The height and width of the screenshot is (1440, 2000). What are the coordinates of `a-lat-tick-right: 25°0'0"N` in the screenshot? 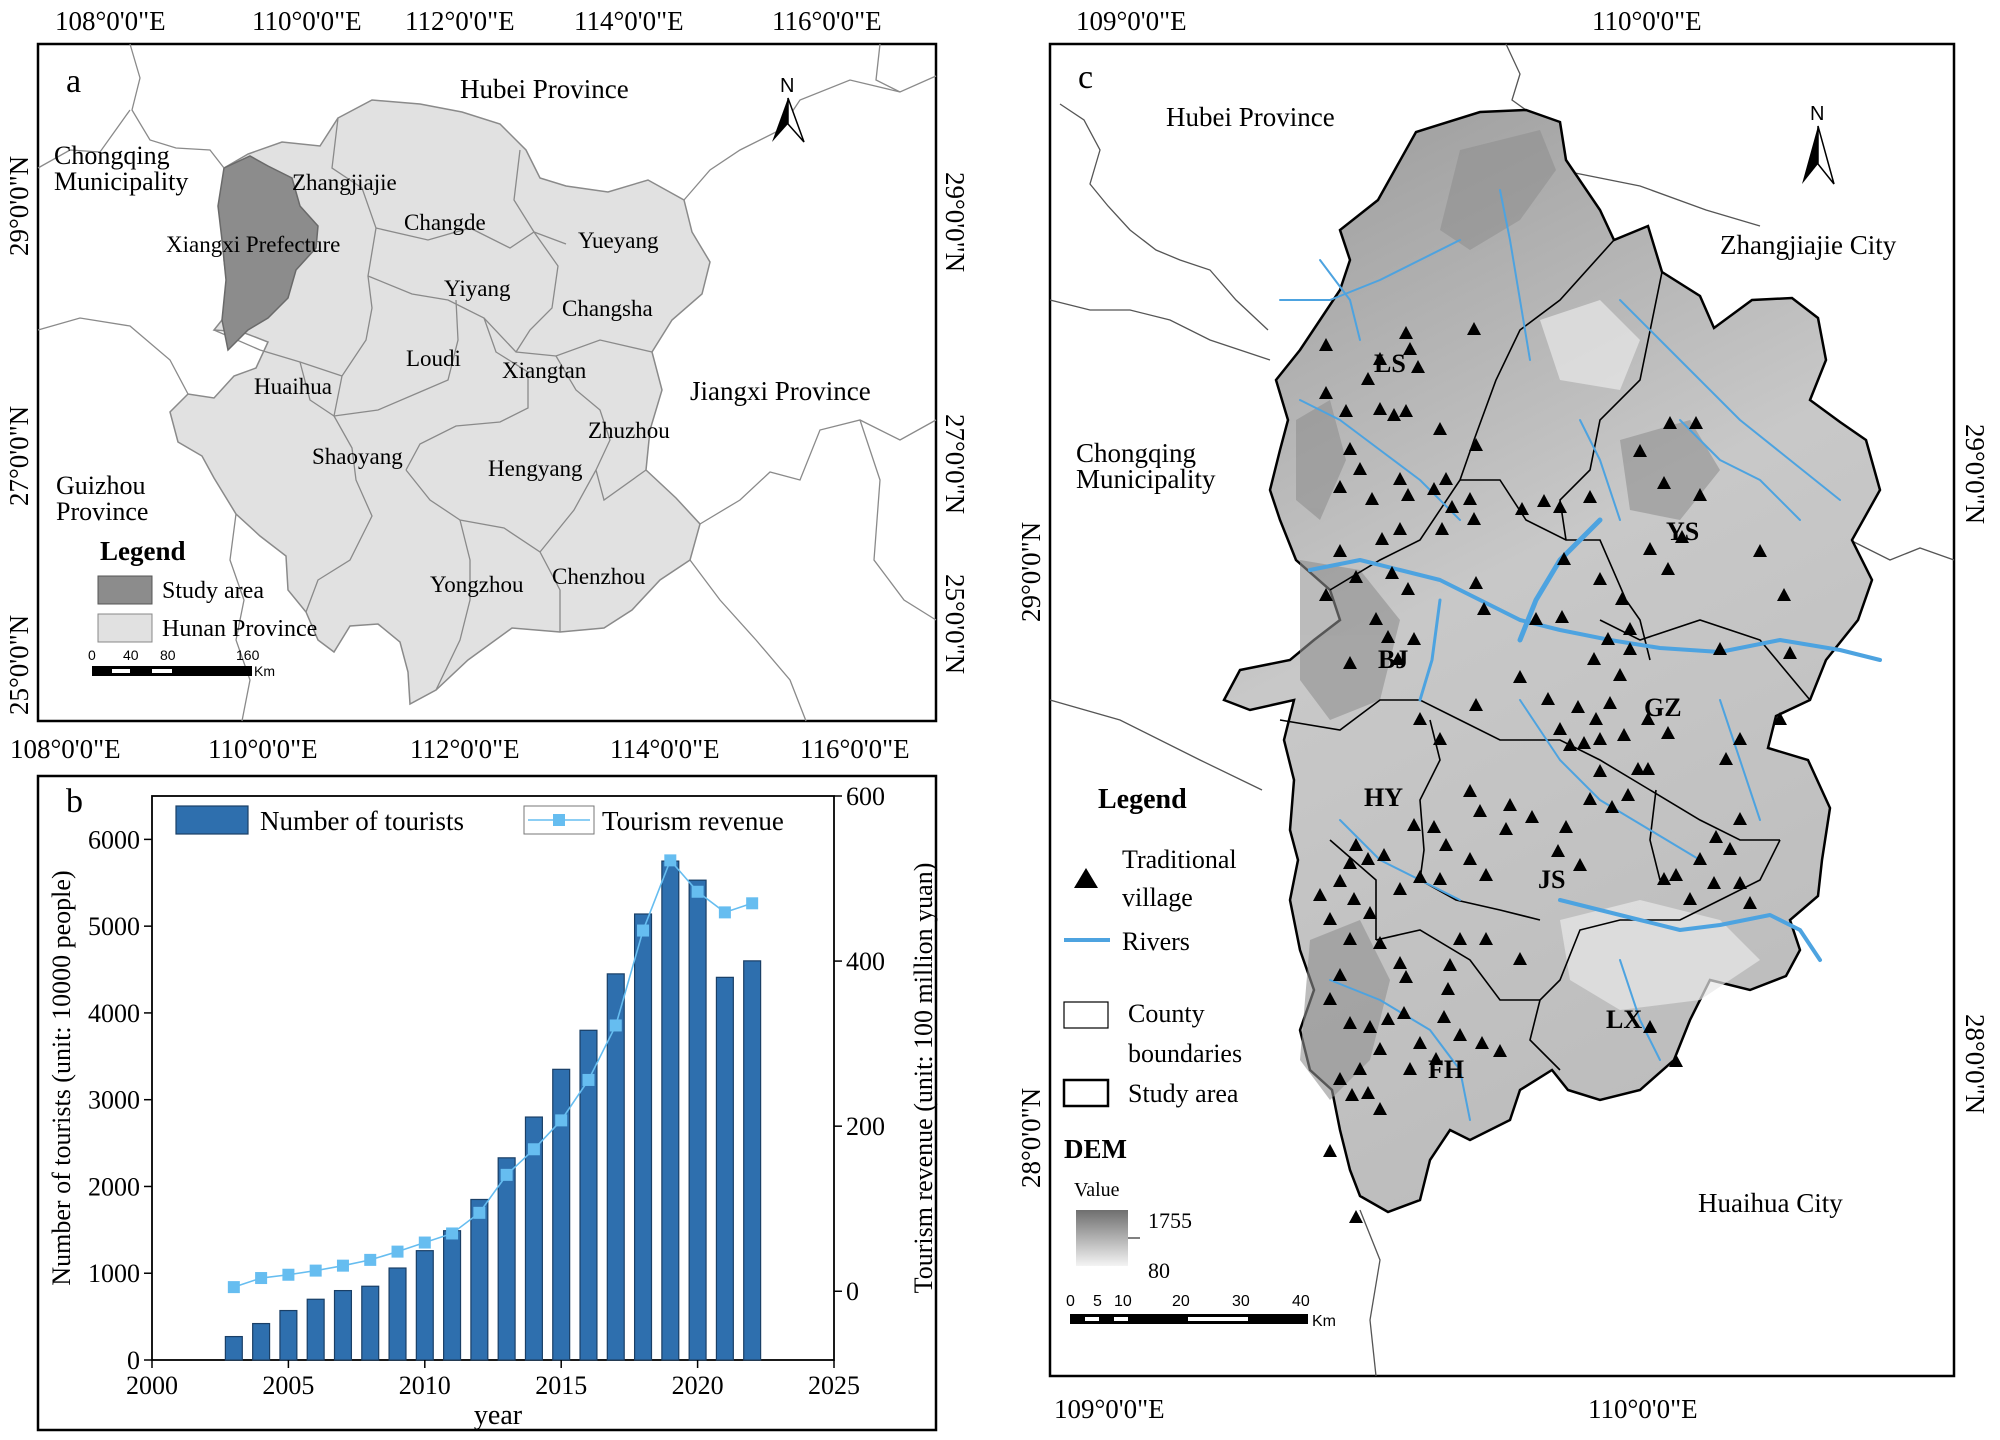 It's located at (955, 624).